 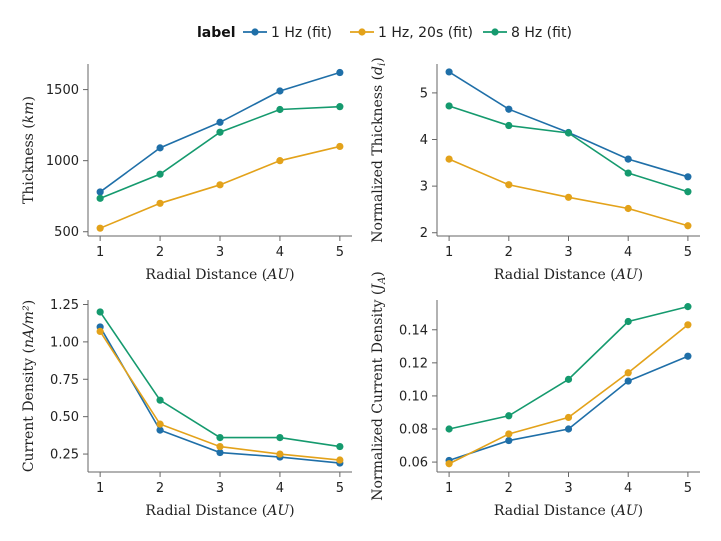 What do you see at coordinates (287, 33) in the screenshot?
I see `legend-item: 1 Hz (fit)` at bounding box center [287, 33].